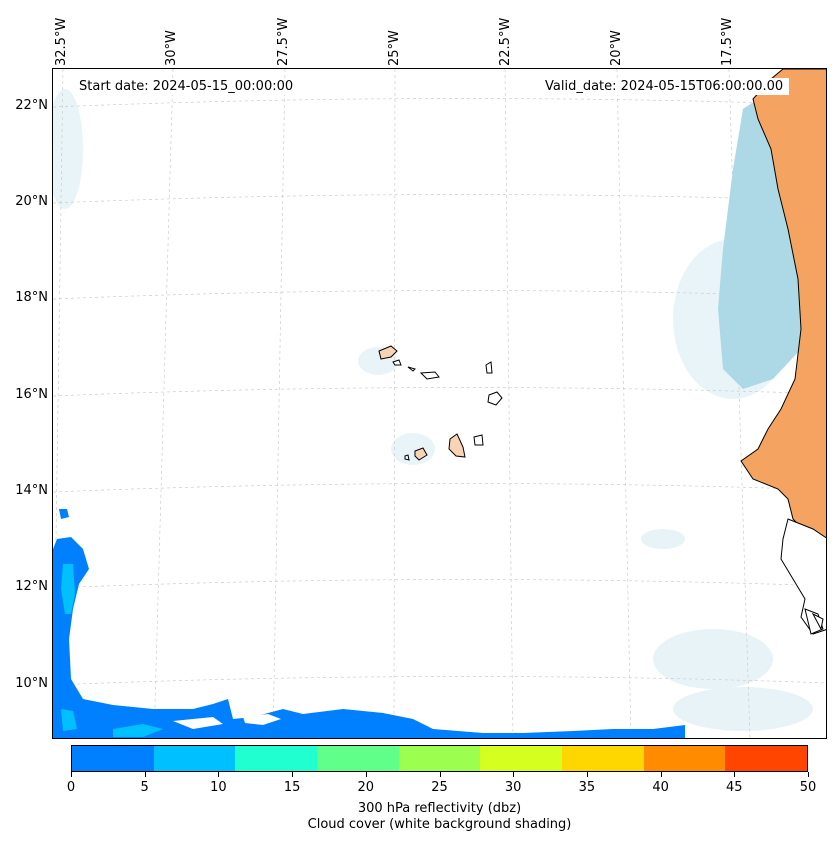 This screenshot has width=837, height=843. Describe the element at coordinates (144, 787) in the screenshot. I see `colorbar-tick-label-1: 5` at that location.